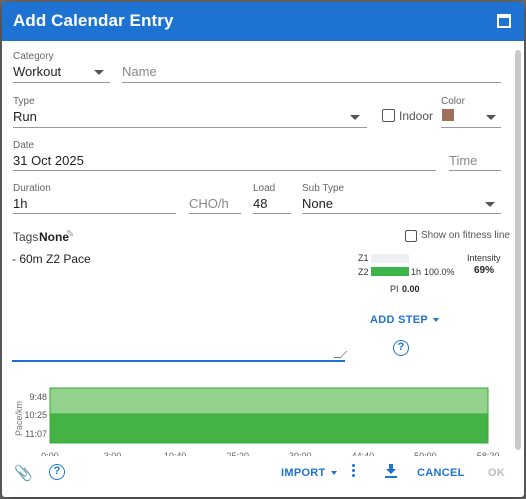 Image resolution: width=526 pixels, height=499 pixels. Describe the element at coordinates (70, 234) in the screenshot. I see `edit-pencil-icon: ✎` at that location.